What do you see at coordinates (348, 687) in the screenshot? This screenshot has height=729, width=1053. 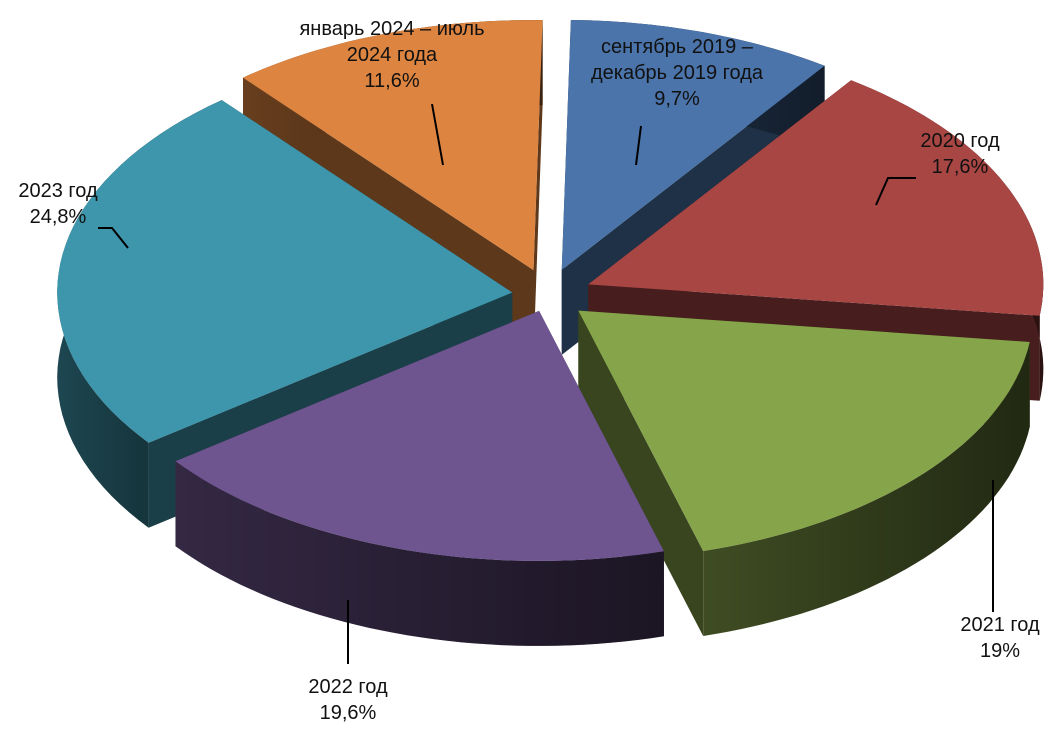 I see `slice-label-name: 2022 год` at bounding box center [348, 687].